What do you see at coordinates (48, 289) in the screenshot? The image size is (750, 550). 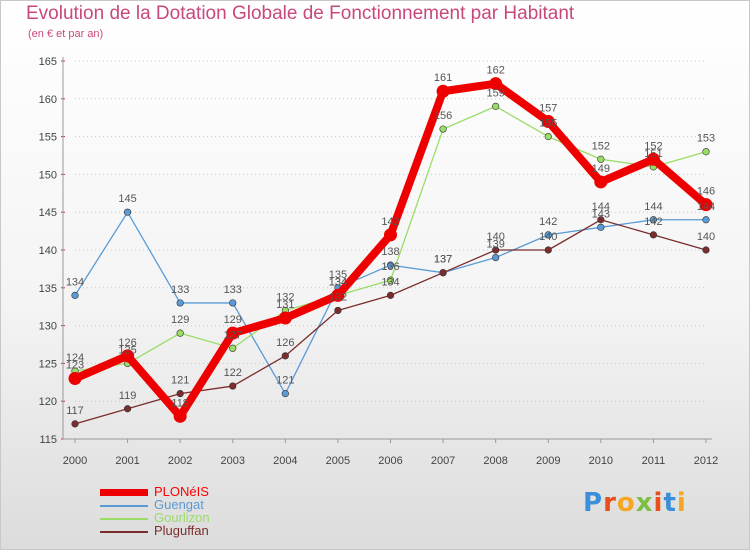 I see `y-tick-label: 135` at bounding box center [48, 289].